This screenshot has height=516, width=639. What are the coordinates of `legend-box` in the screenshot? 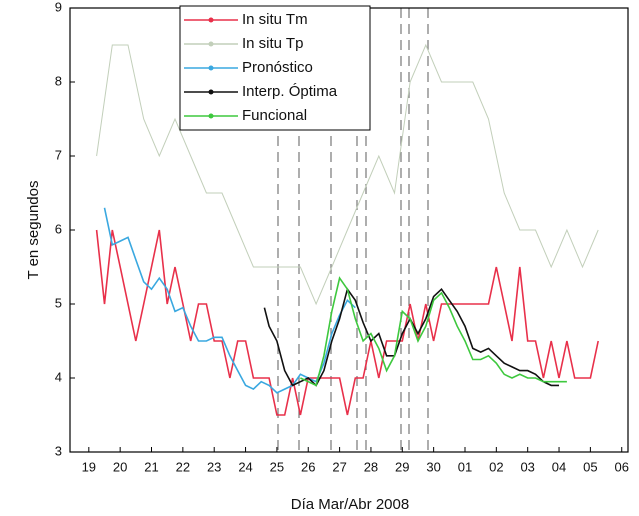 It's located at (275, 68).